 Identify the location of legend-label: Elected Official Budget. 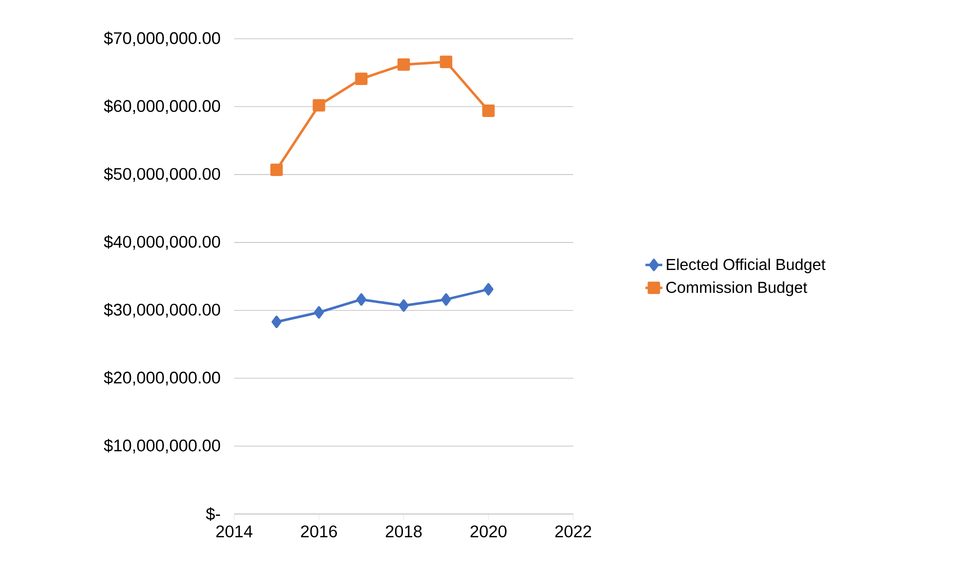
(746, 266).